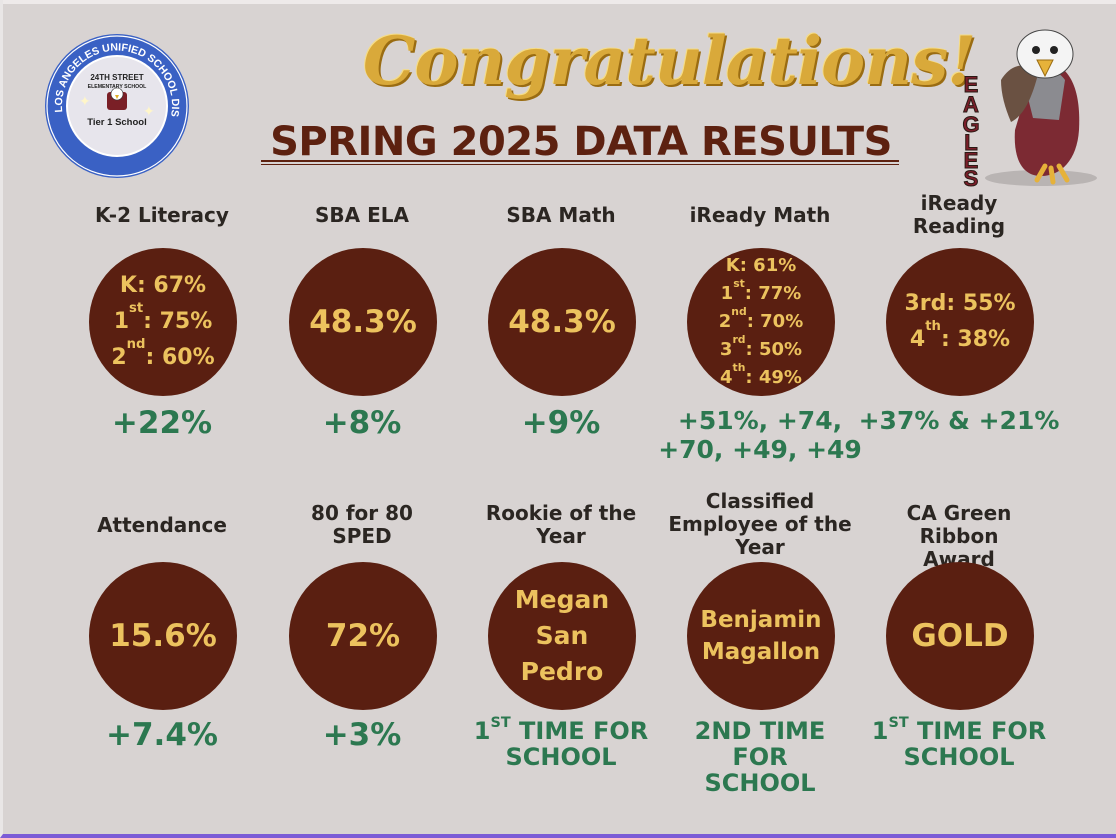  What do you see at coordinates (960, 322) in the screenshot?
I see `metric-value-circle: 3rd: 55% 4th: 38%` at bounding box center [960, 322].